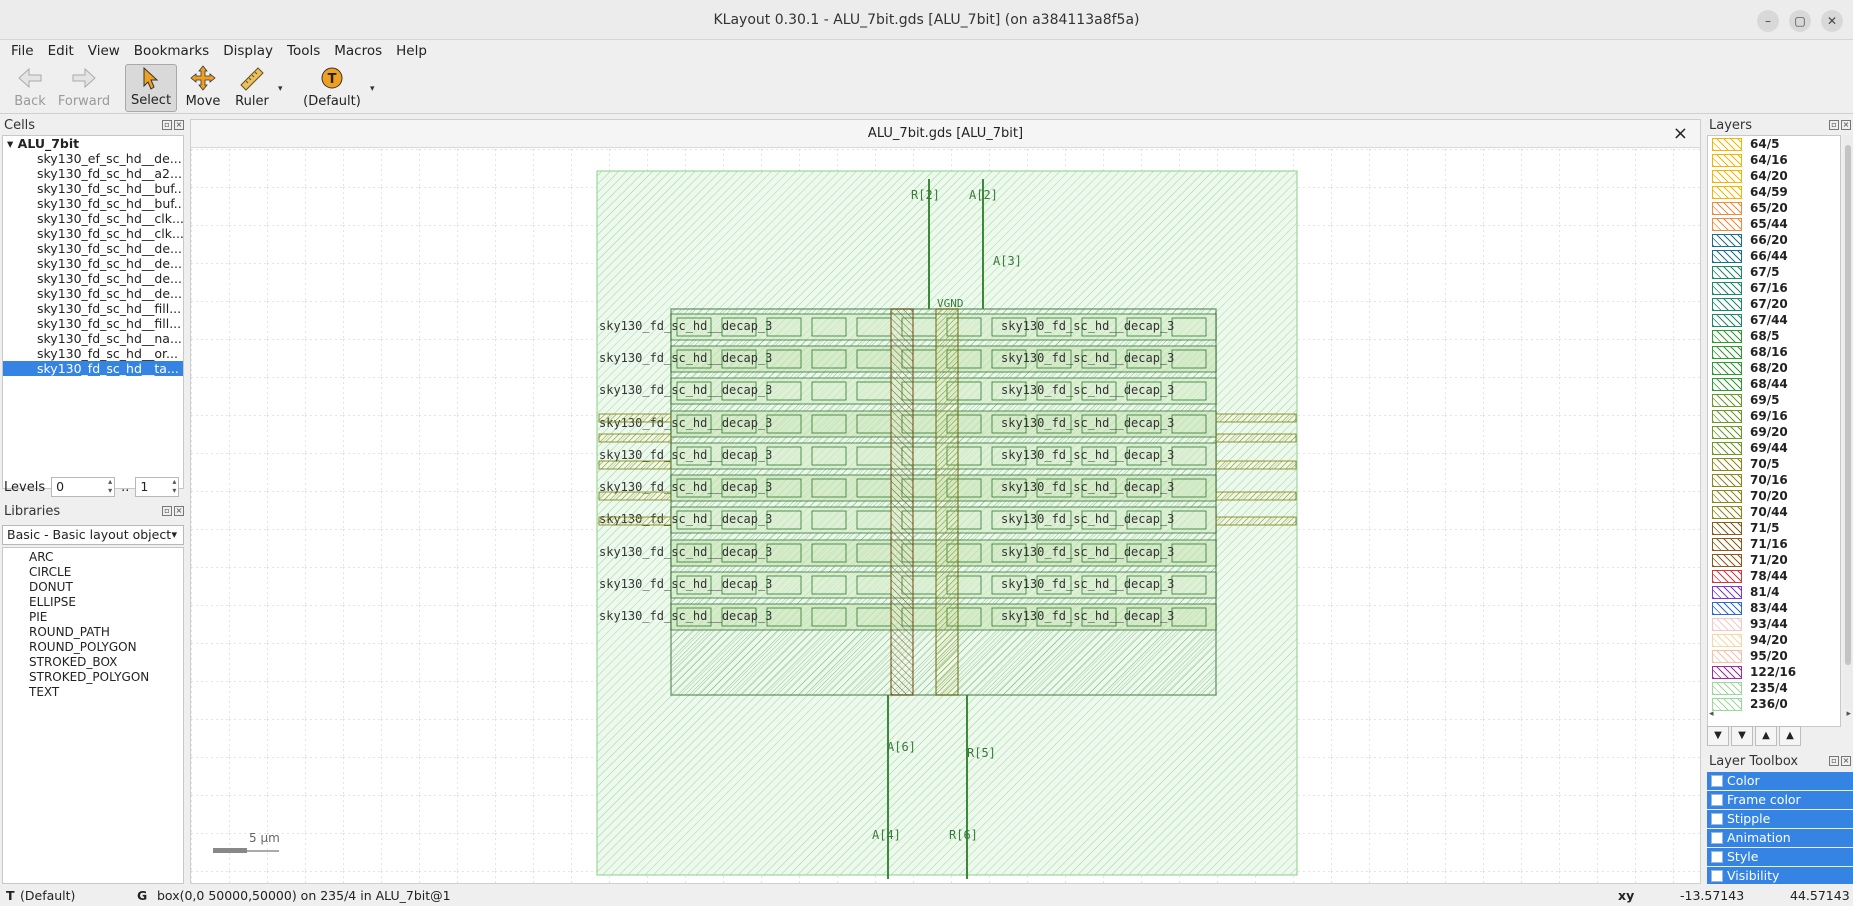  What do you see at coordinates (171, 51) in the screenshot?
I see `menu-bookmarks: Bookmarks` at bounding box center [171, 51].